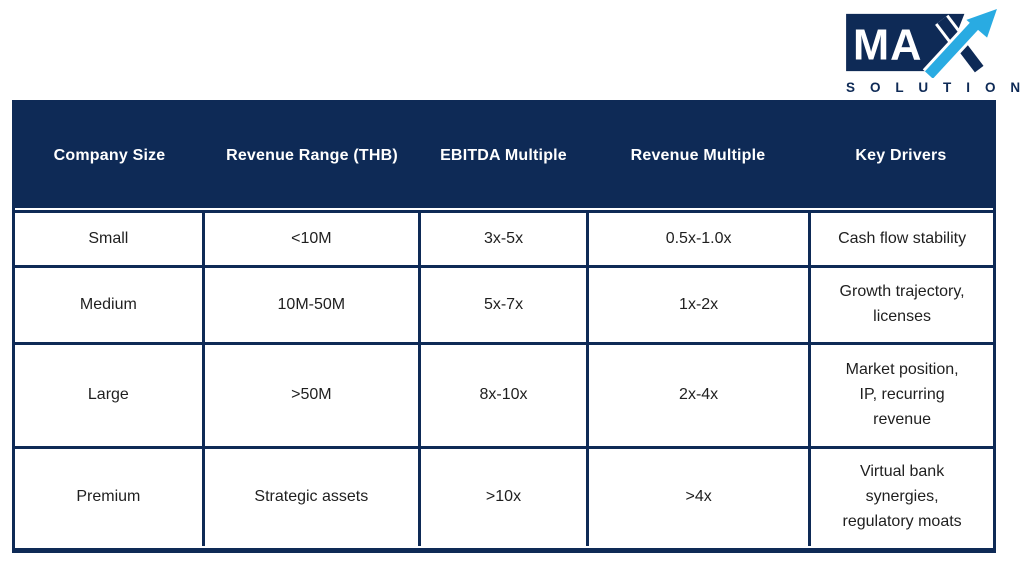 This screenshot has height=566, width=1024. Describe the element at coordinates (312, 155) in the screenshot. I see `column-header-revenue-range: Revenue Range (THB)` at that location.